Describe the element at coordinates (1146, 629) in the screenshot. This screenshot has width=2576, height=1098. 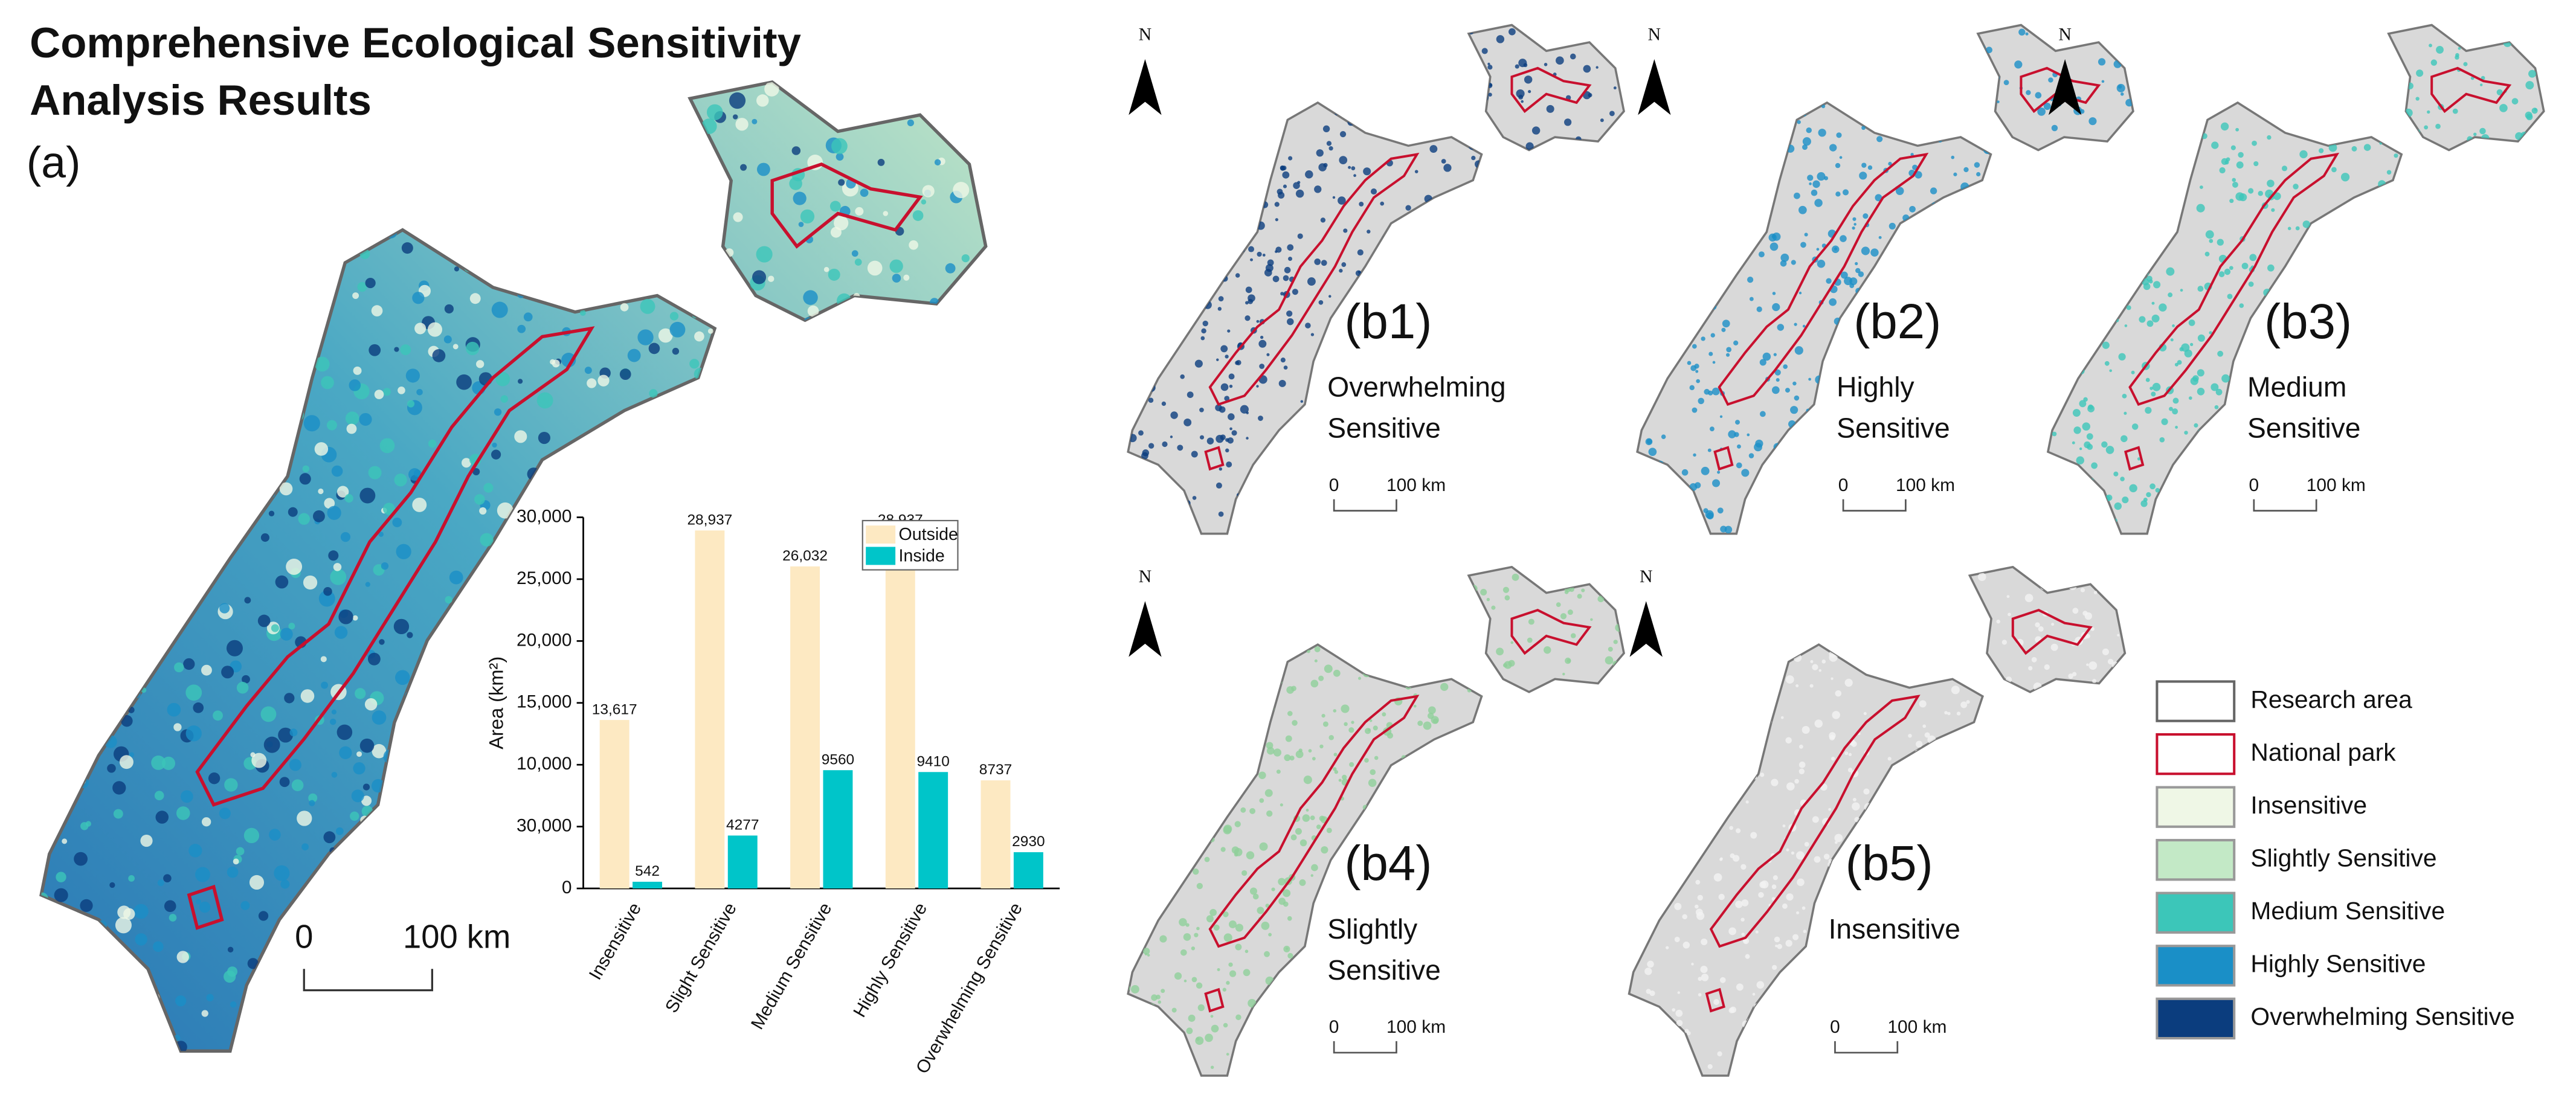
I see `north-arrow` at that location.